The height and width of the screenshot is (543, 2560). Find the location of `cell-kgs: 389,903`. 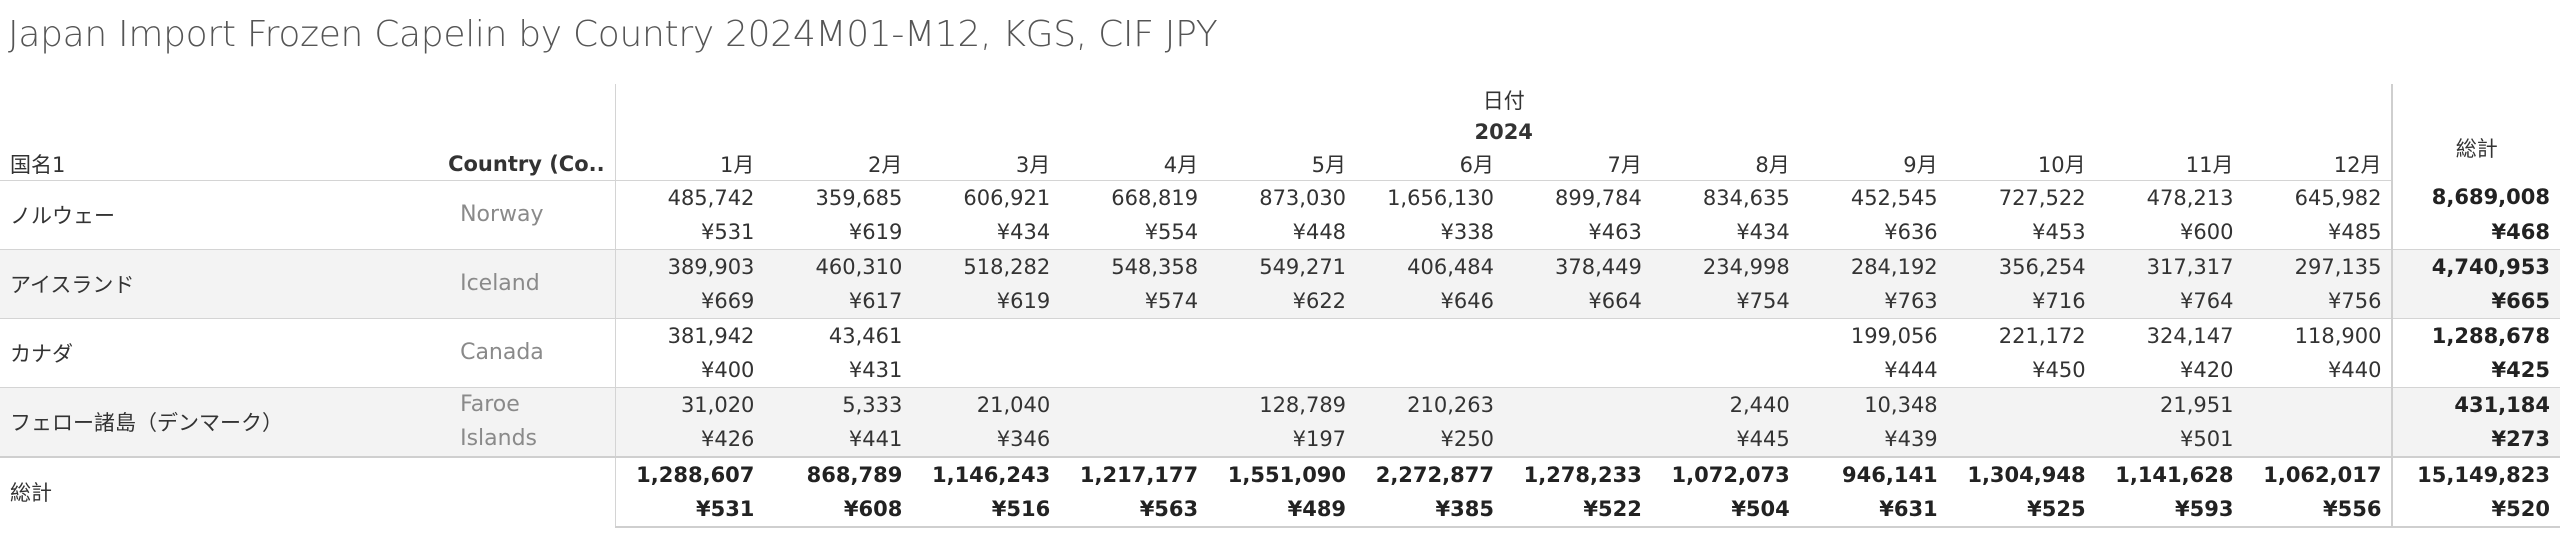

cell-kgs: 389,903 is located at coordinates (689, 266).